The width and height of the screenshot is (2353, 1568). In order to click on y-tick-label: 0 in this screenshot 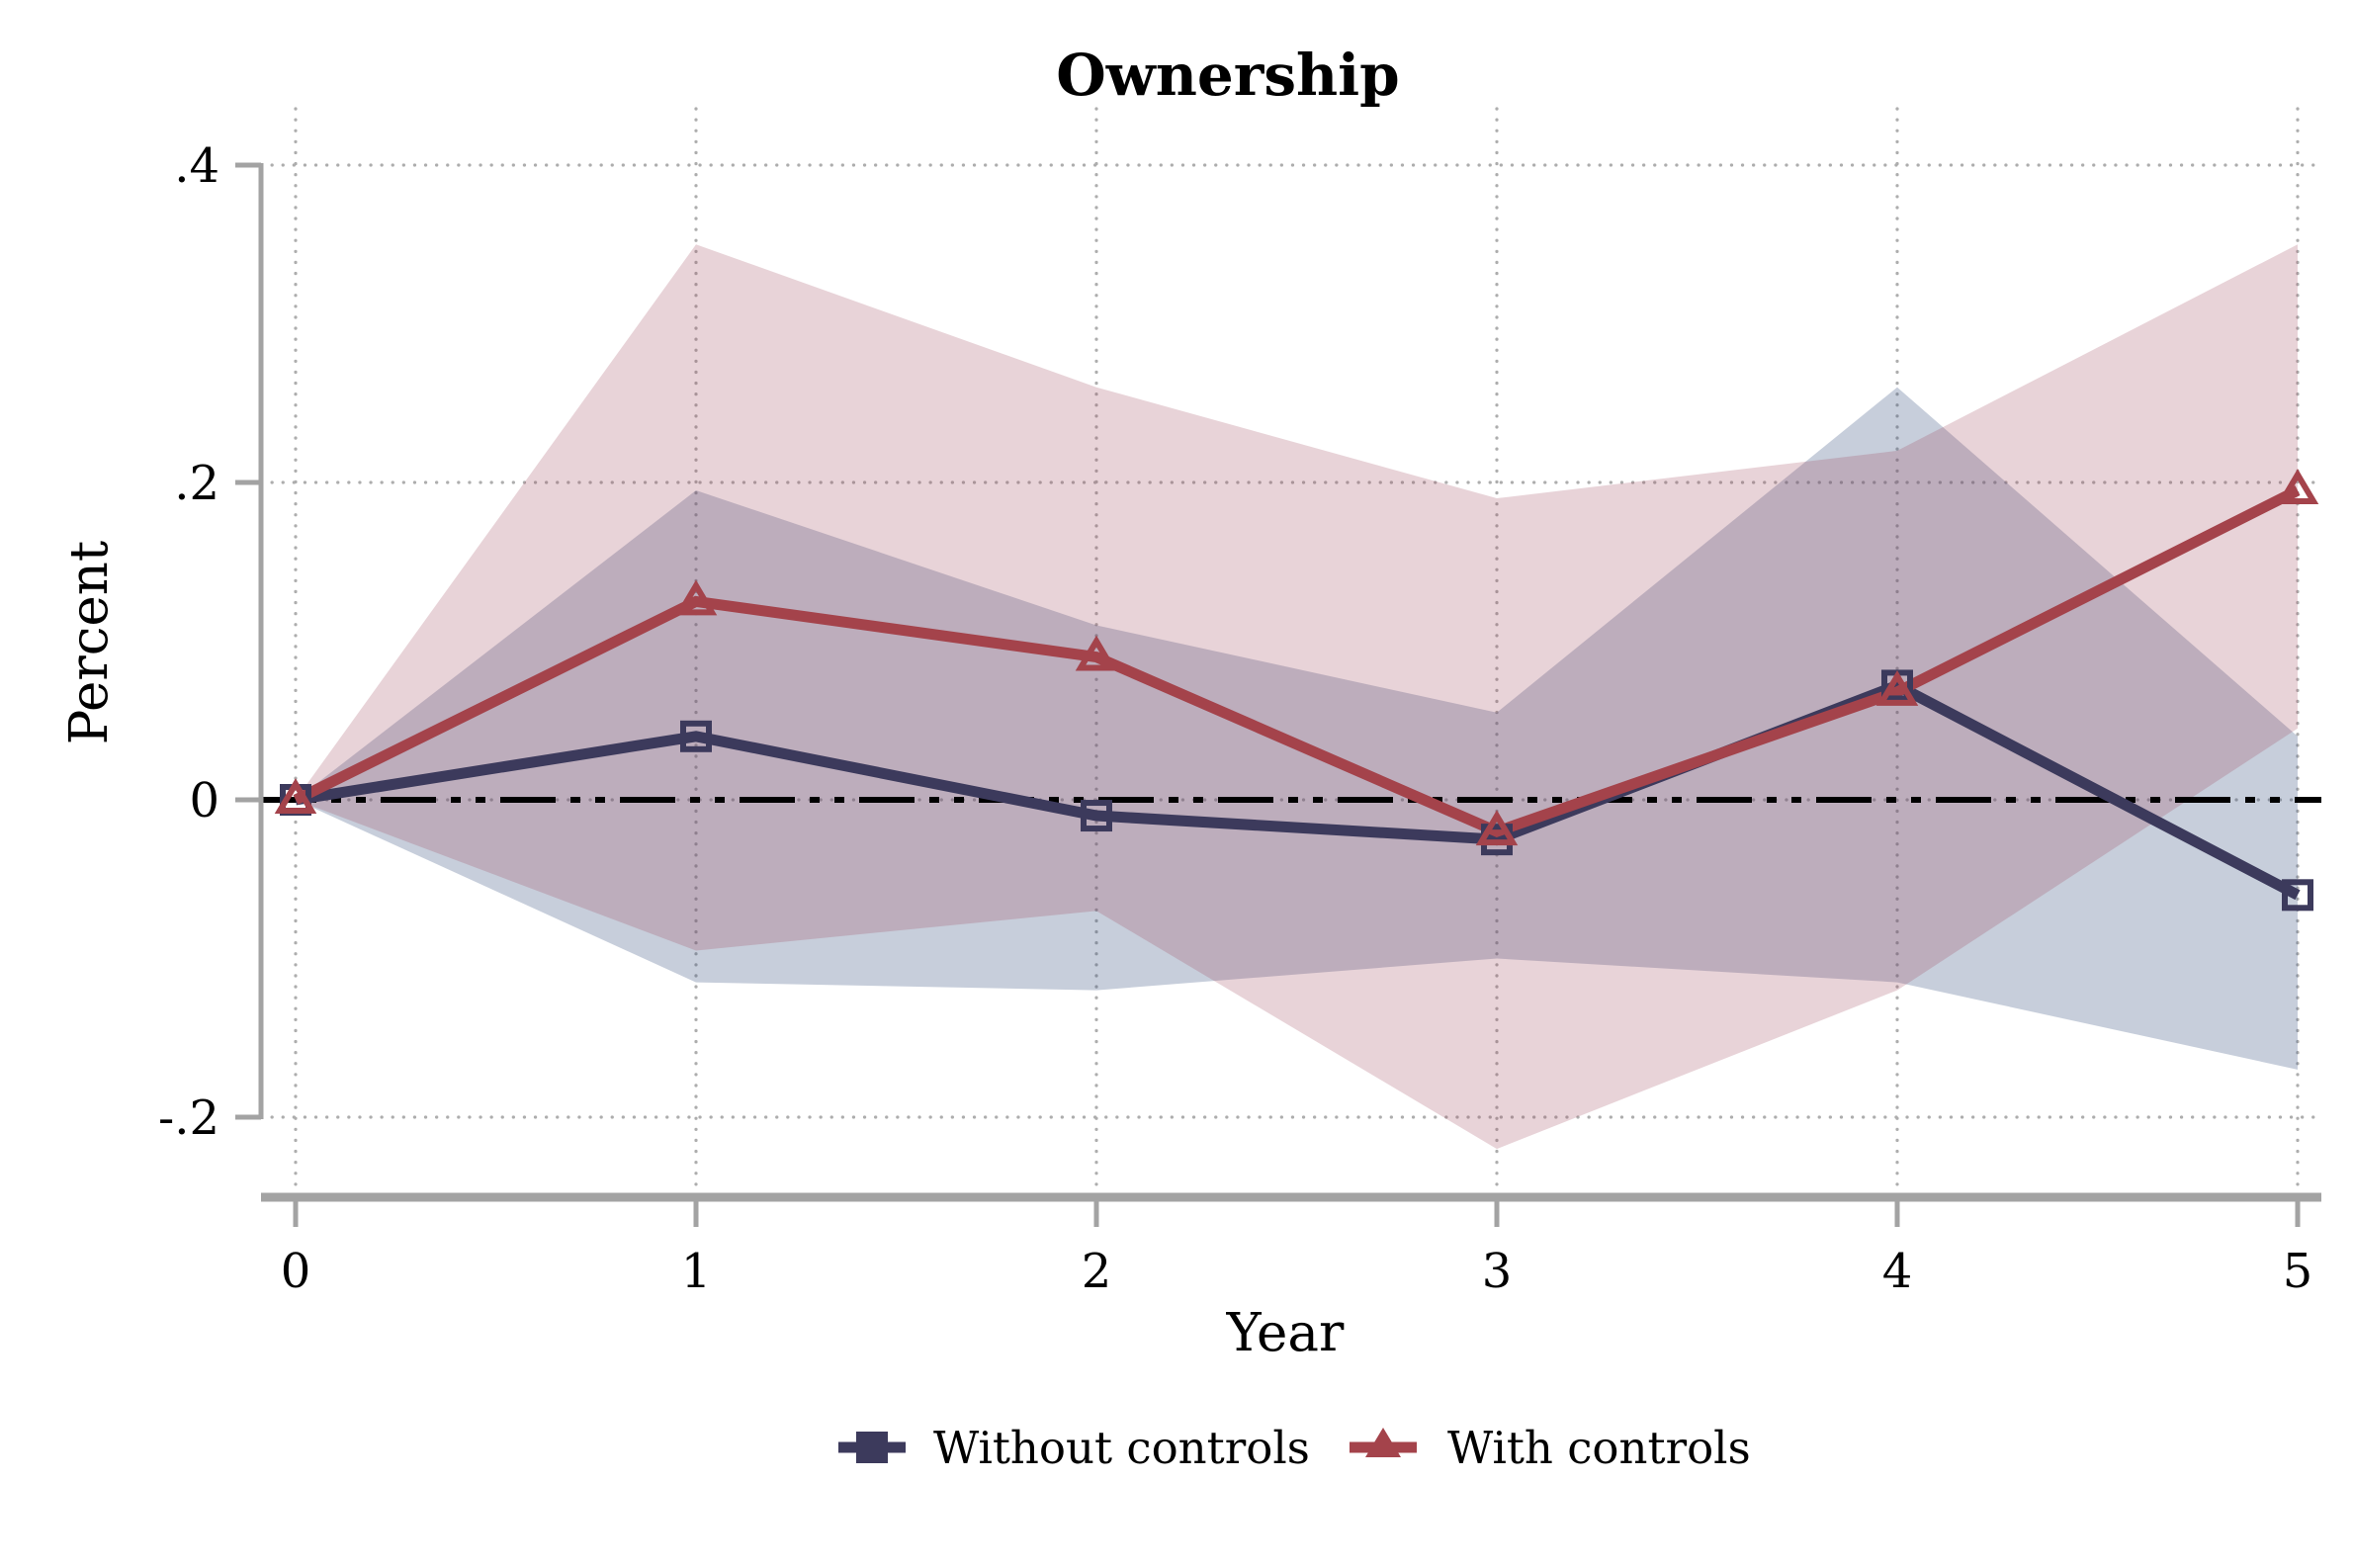, I will do `click(204, 800)`.